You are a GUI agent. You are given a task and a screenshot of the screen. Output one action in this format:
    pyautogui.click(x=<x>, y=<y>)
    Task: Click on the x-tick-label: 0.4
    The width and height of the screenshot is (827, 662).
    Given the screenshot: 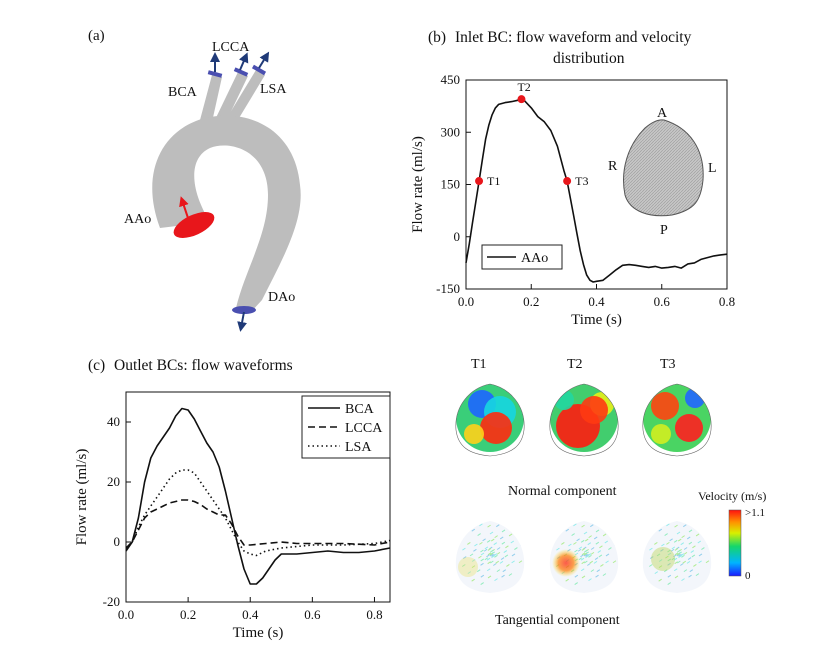 What is the action you would take?
    pyautogui.click(x=596, y=301)
    